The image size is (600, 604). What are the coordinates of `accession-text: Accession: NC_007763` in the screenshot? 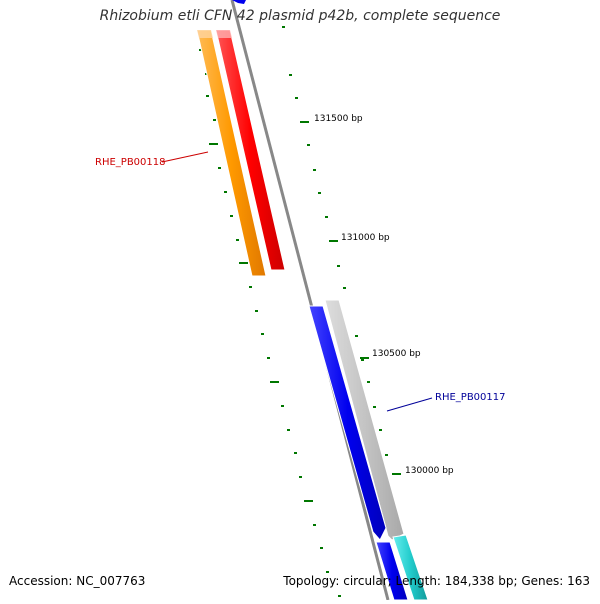 It's located at (77, 581).